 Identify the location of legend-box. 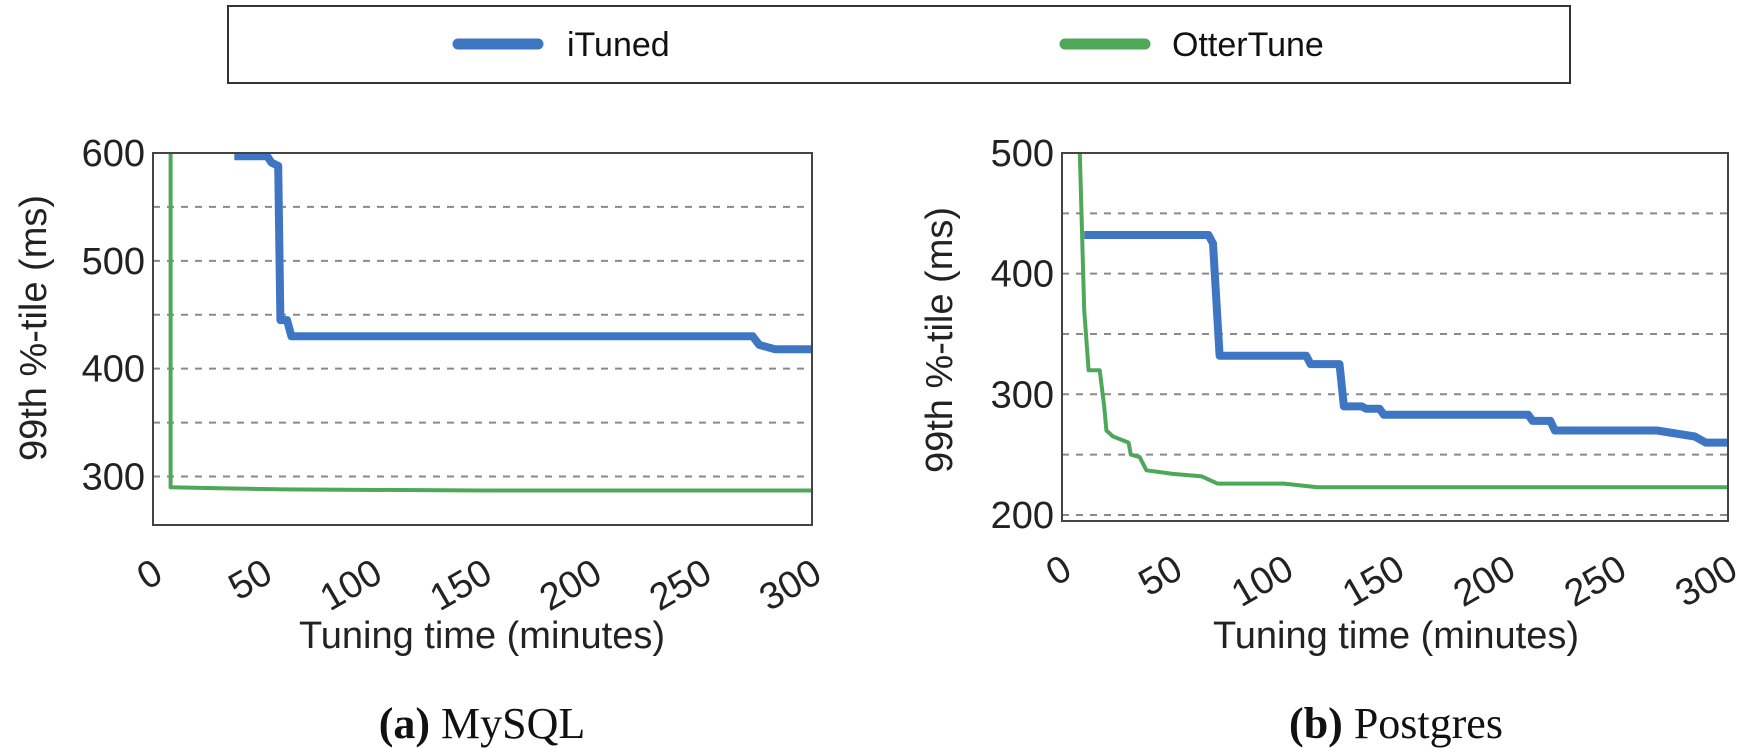
(899, 44).